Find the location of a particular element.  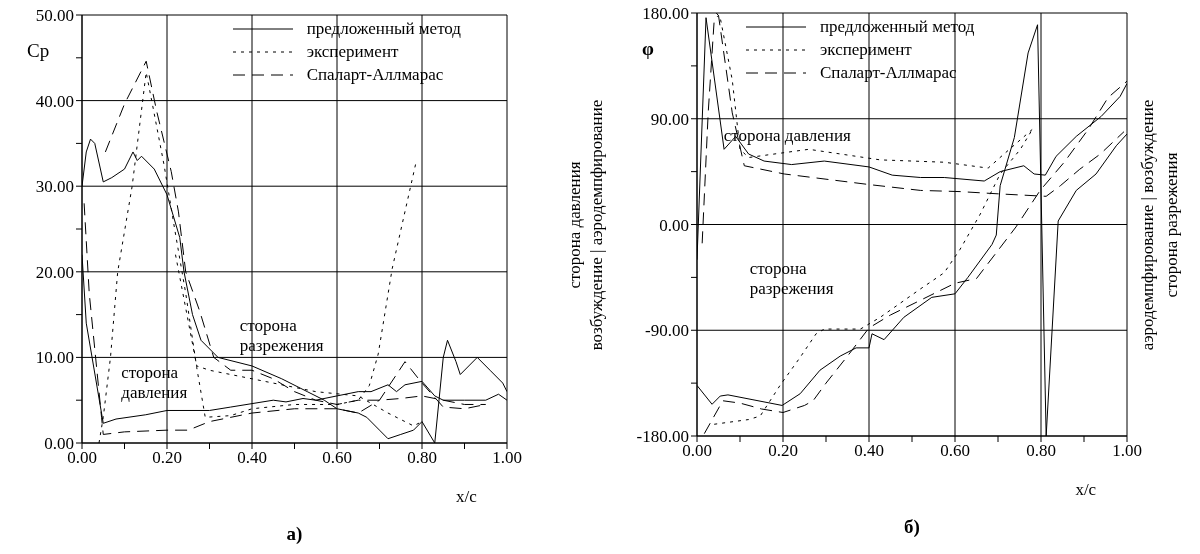

y-axis-title: Cp is located at coordinates (38, 51).